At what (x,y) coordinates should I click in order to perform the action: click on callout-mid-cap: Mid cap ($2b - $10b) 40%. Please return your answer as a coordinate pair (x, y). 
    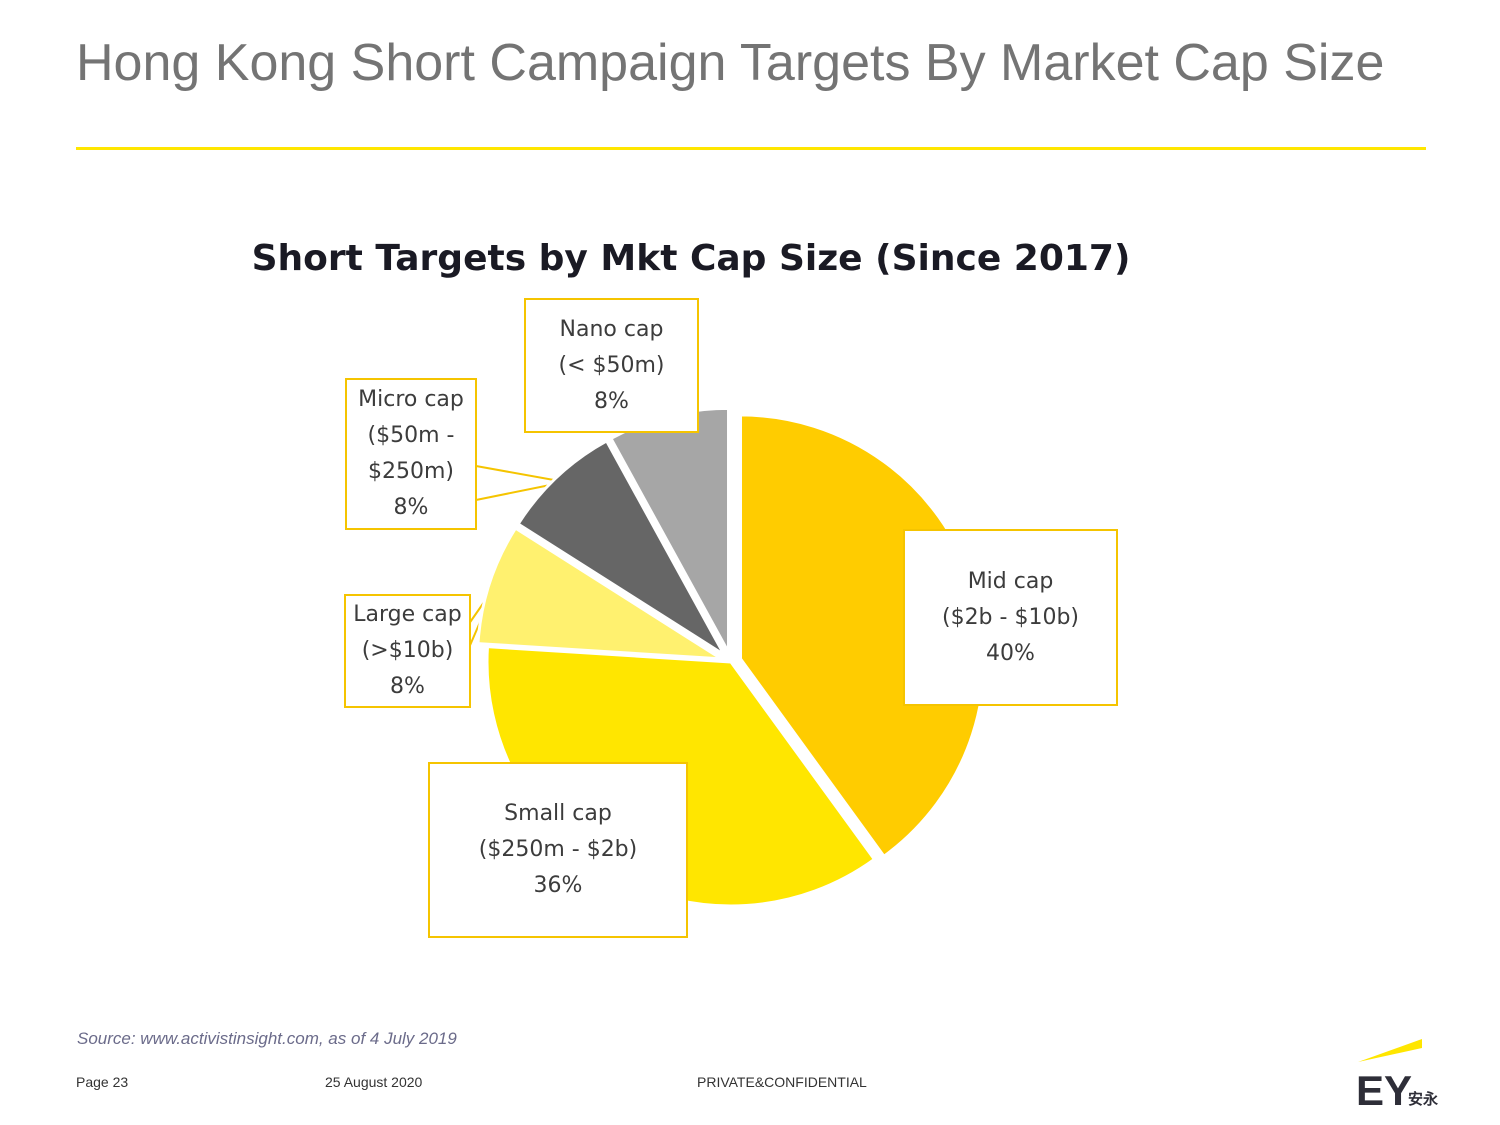
    Looking at the image, I should click on (1010, 617).